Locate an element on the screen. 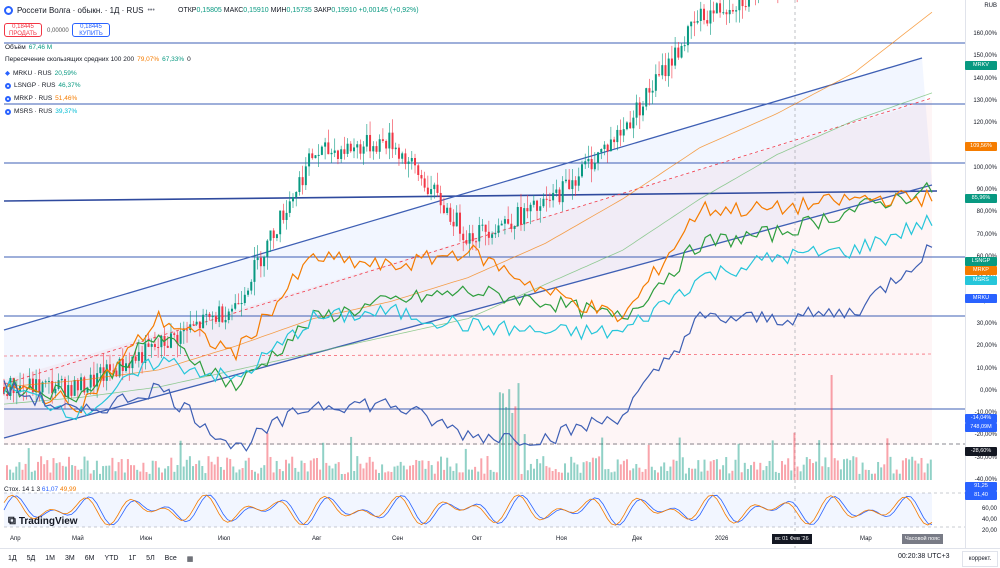 The height and width of the screenshot is (568, 1000). range-button-1м: 1М is located at coordinates (50, 558).